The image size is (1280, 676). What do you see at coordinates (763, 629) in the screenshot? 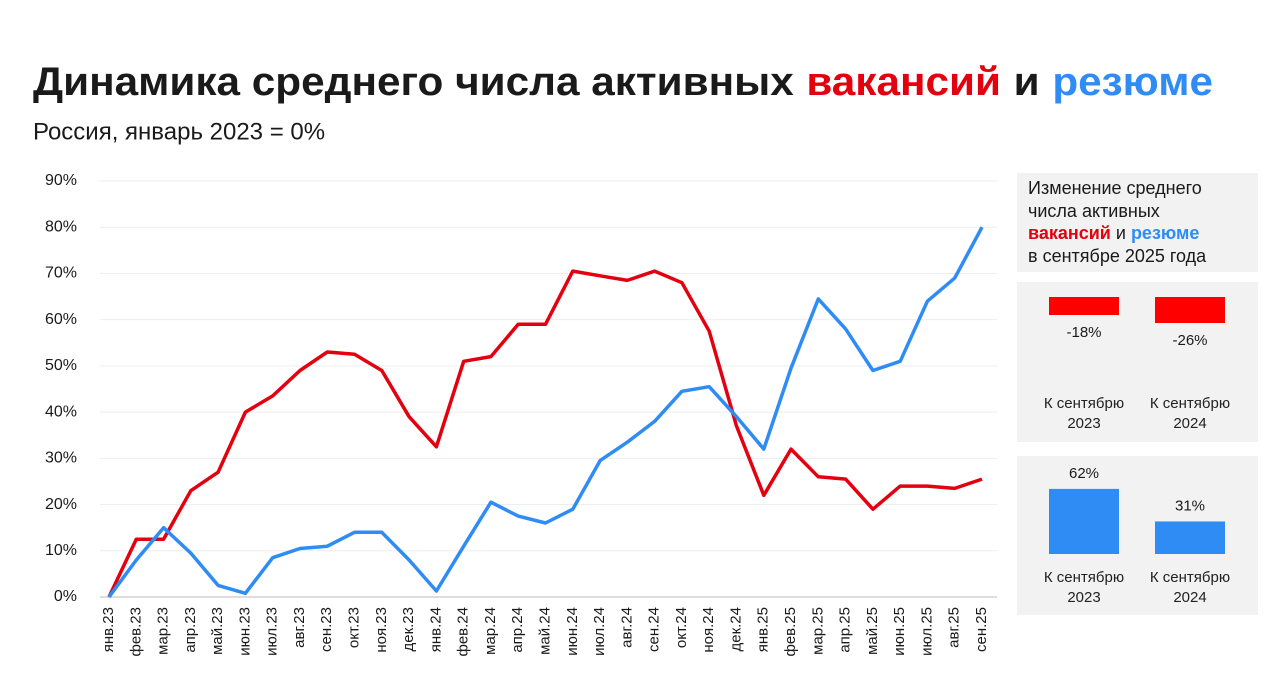
I see `x-tick-label: янв.25` at bounding box center [763, 629].